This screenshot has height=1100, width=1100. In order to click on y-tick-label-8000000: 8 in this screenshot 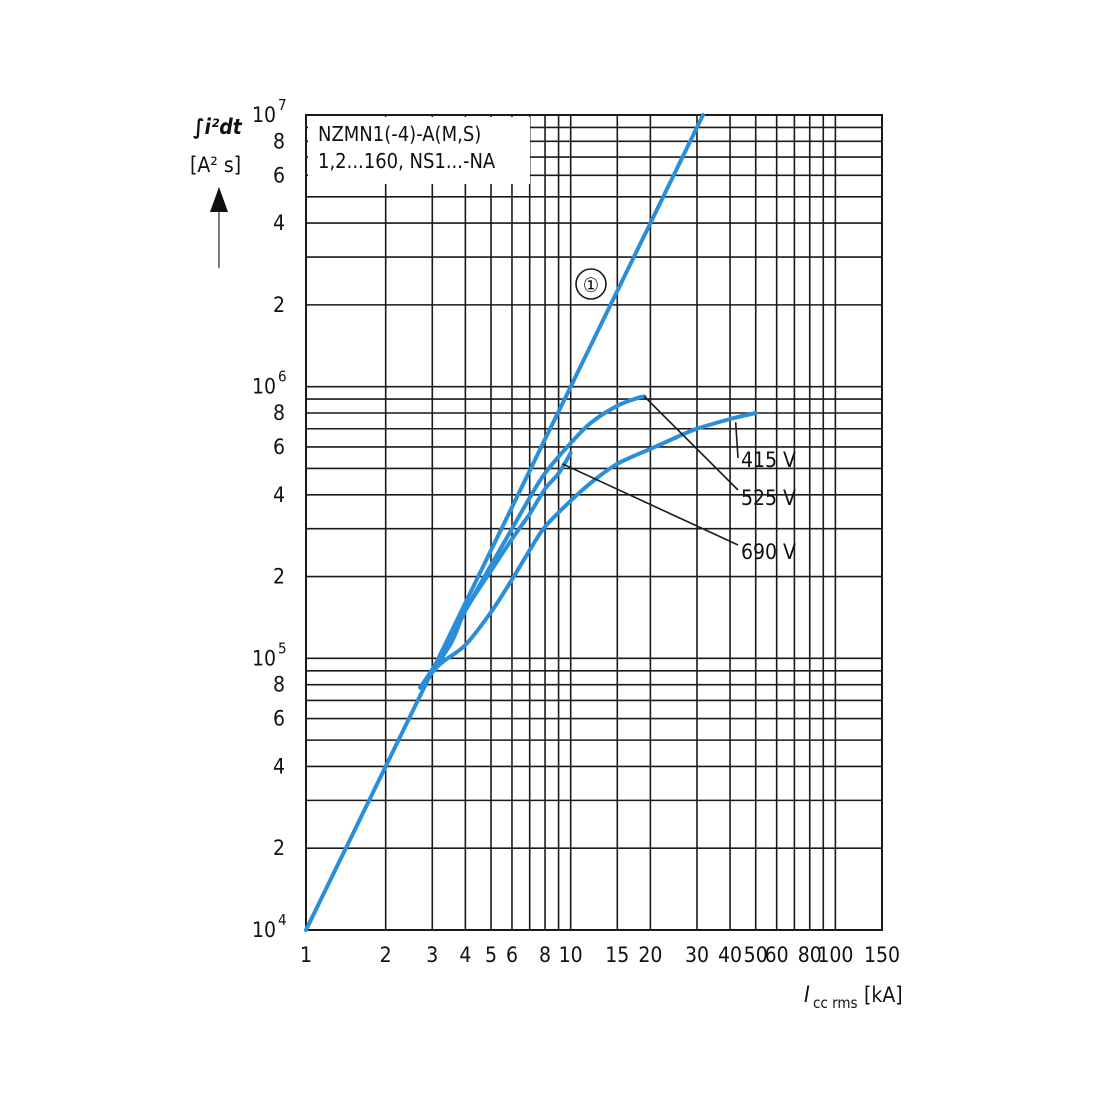, I will do `click(279, 141)`.